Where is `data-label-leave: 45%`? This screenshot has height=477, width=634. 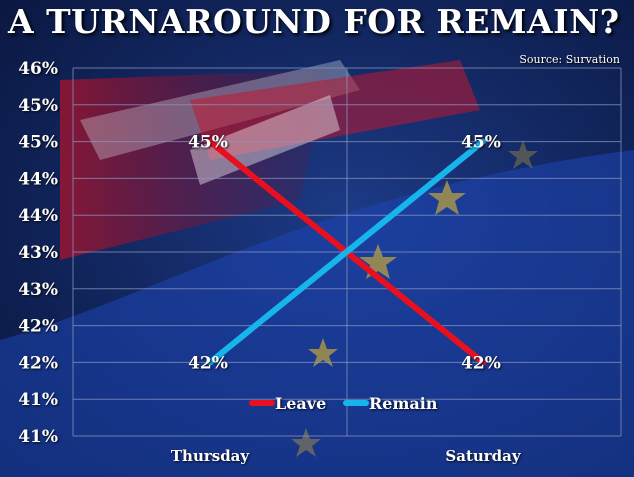 data-label-leave: 45% is located at coordinates (208, 143).